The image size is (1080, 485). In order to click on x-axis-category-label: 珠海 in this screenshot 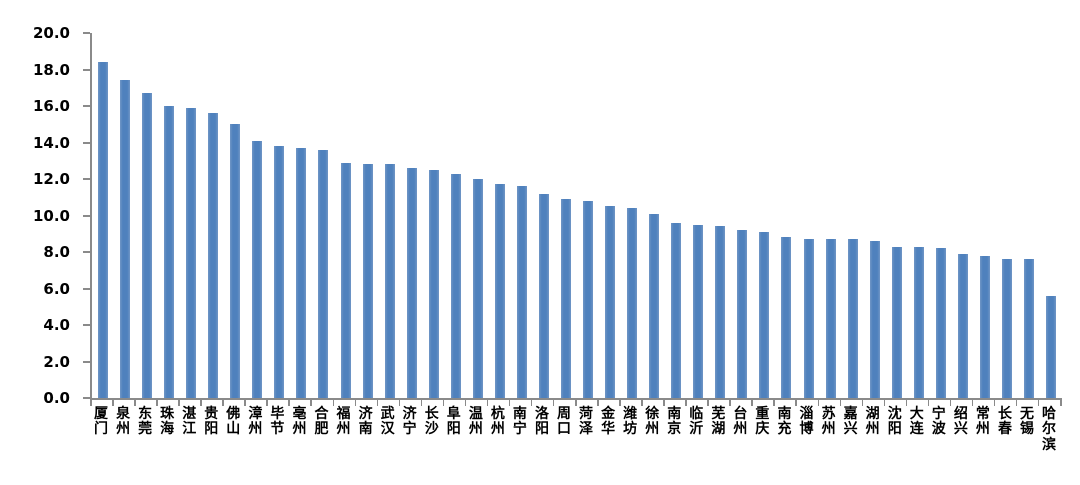, I will do `click(167, 422)`.